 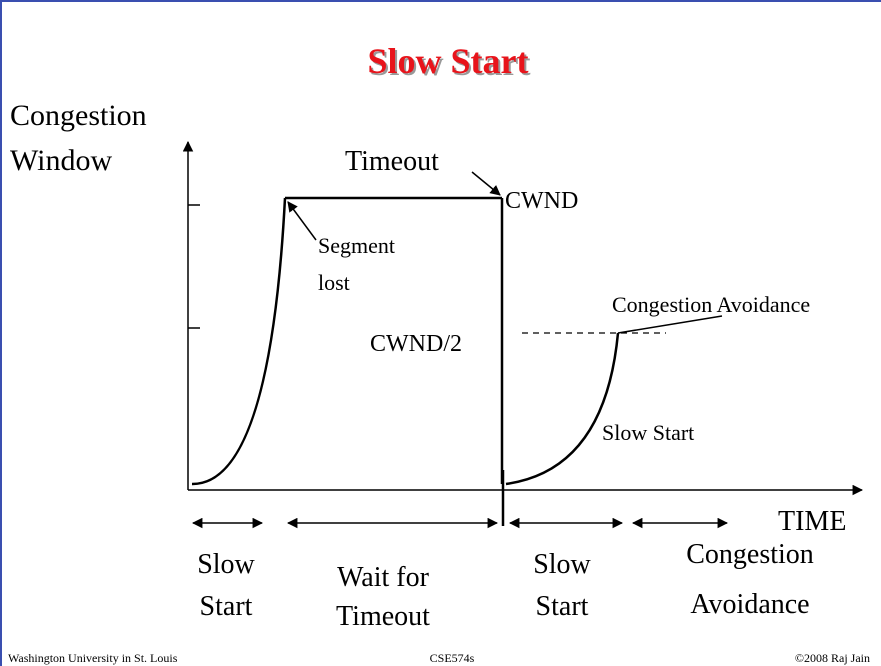 What do you see at coordinates (416, 344) in the screenshot?
I see `annotation: CWND/2` at bounding box center [416, 344].